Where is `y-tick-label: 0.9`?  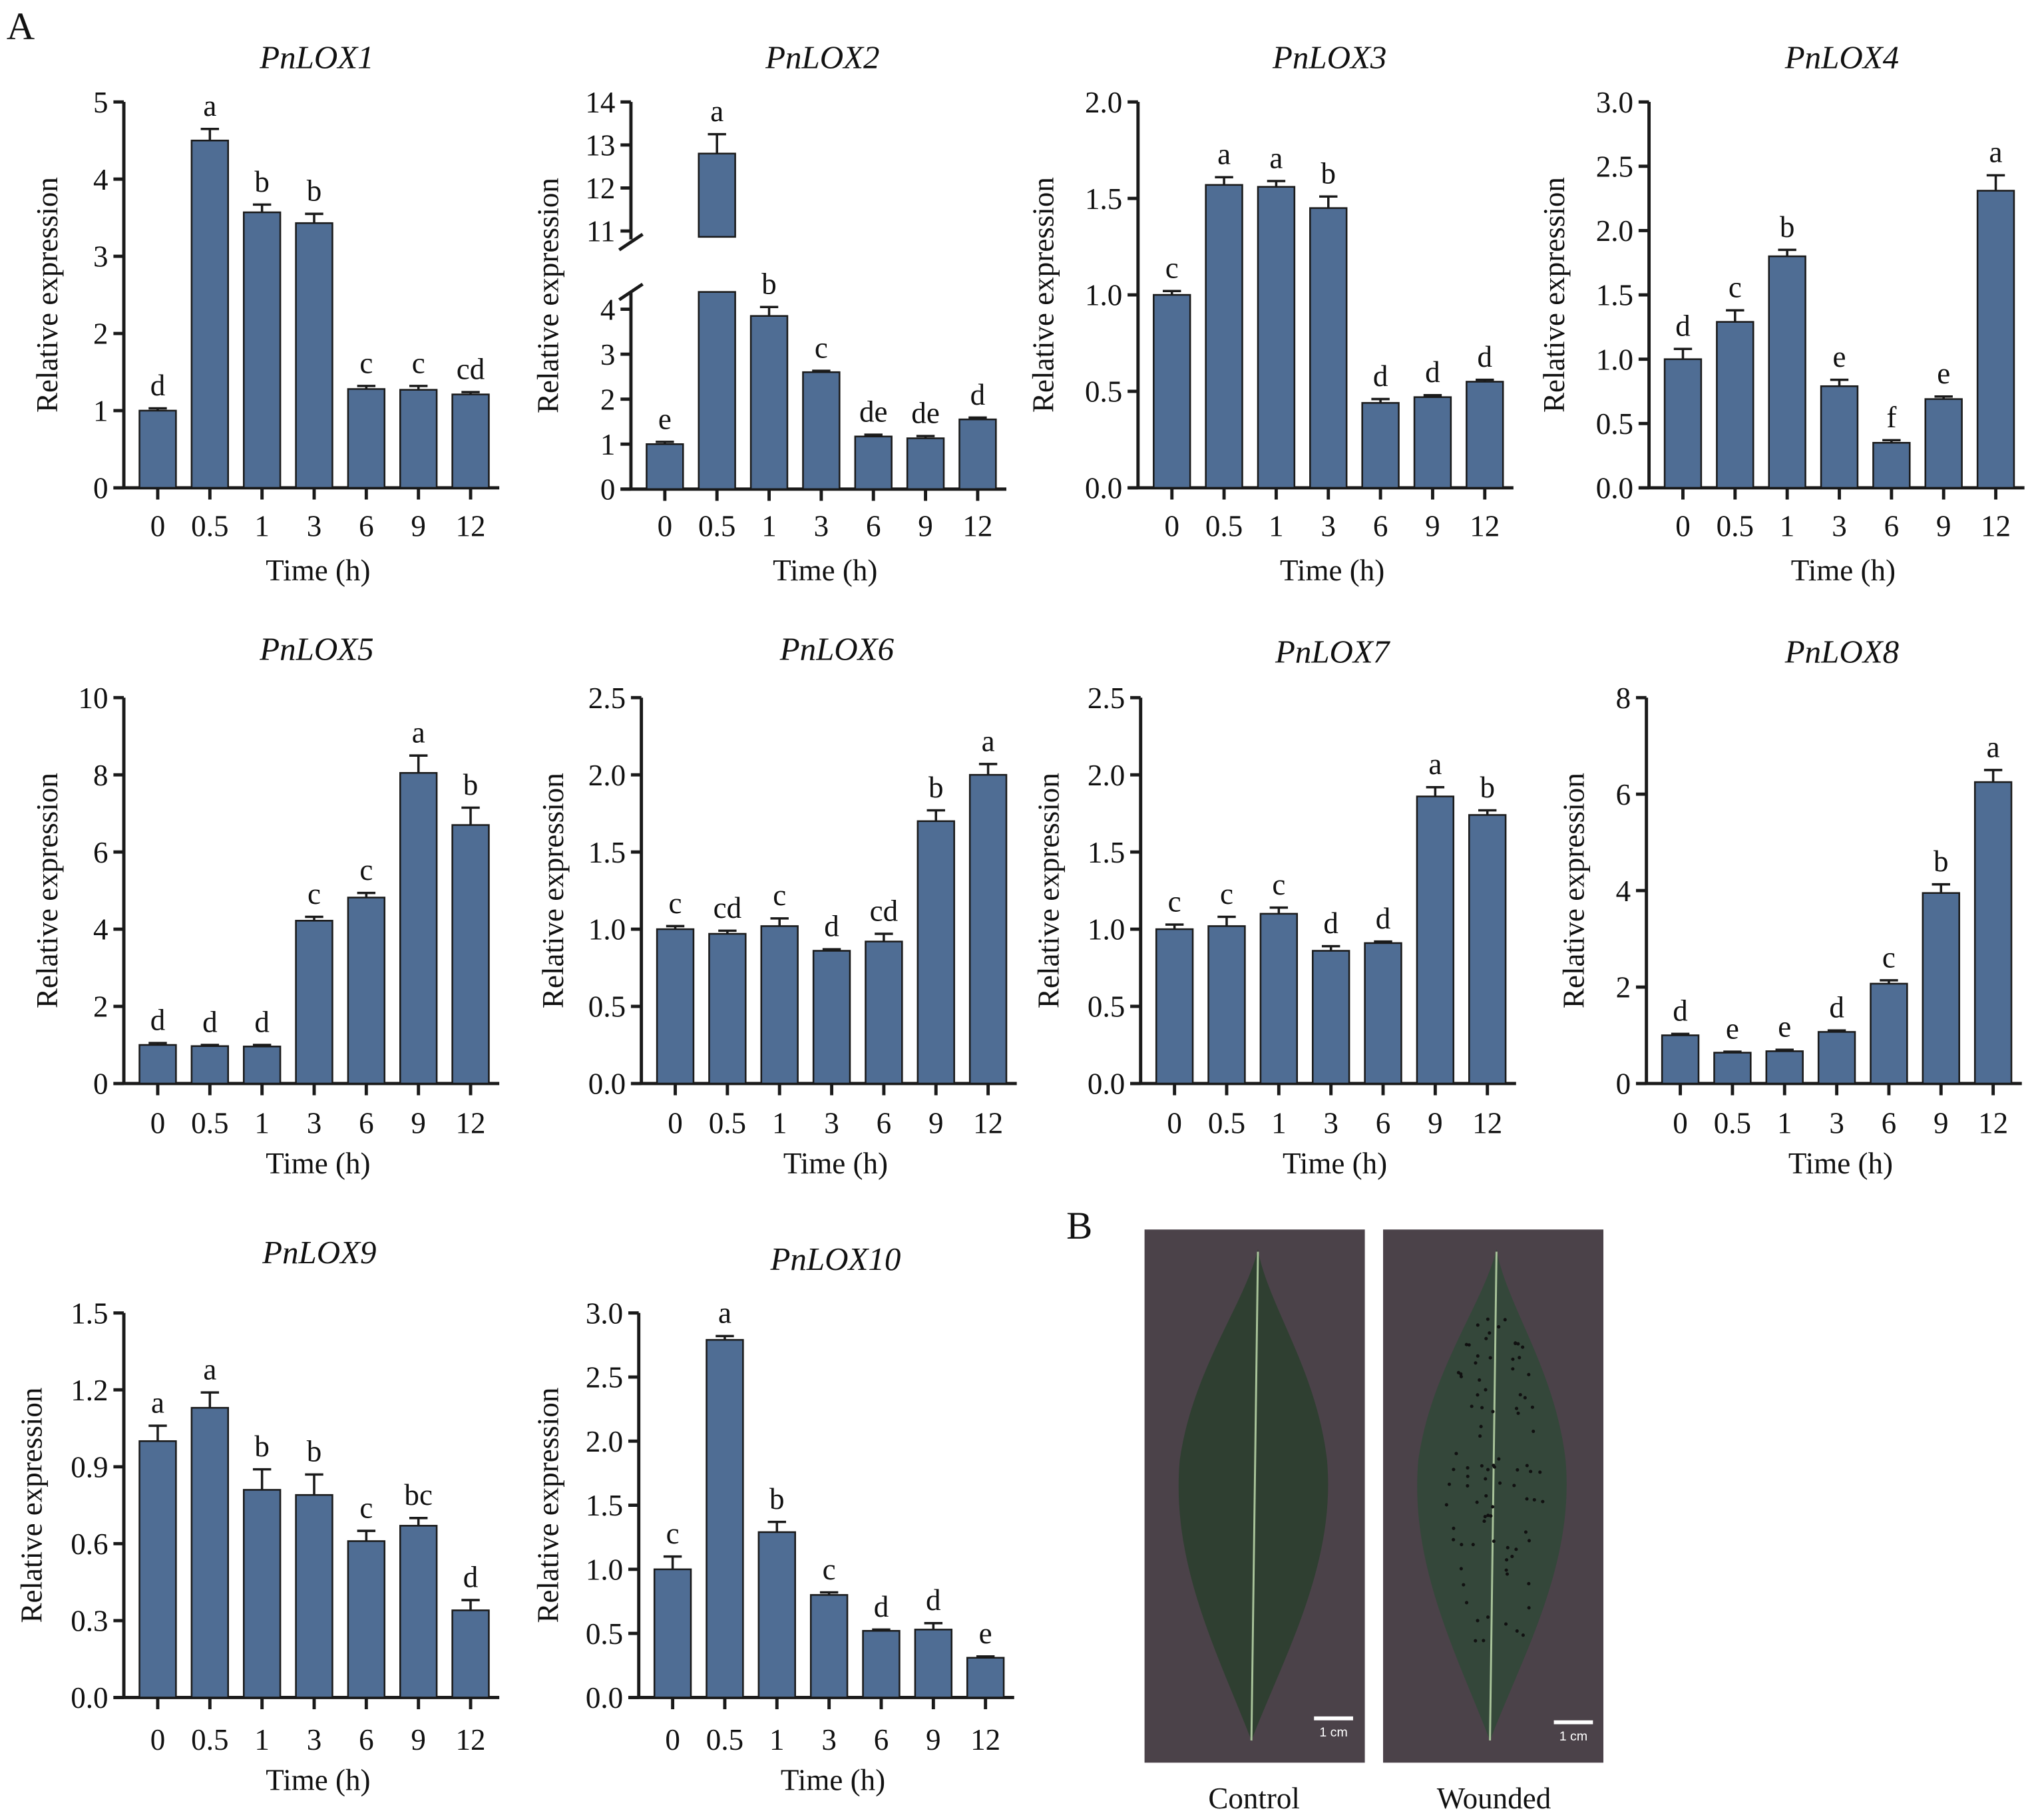 y-tick-label: 0.9 is located at coordinates (89, 1467).